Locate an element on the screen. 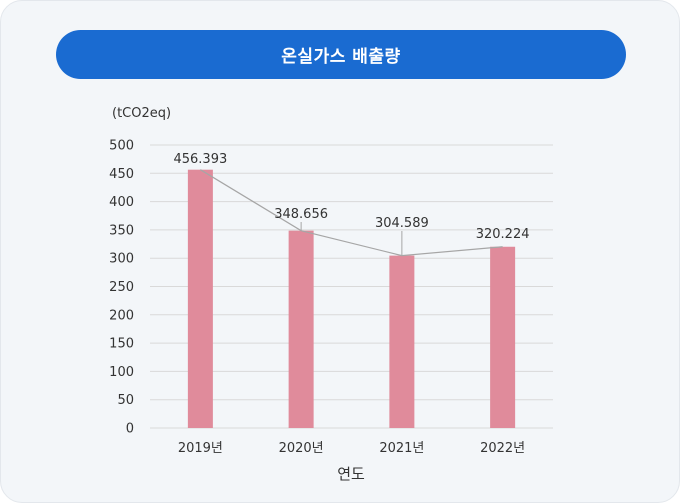  bar-2019년 is located at coordinates (200, 298).